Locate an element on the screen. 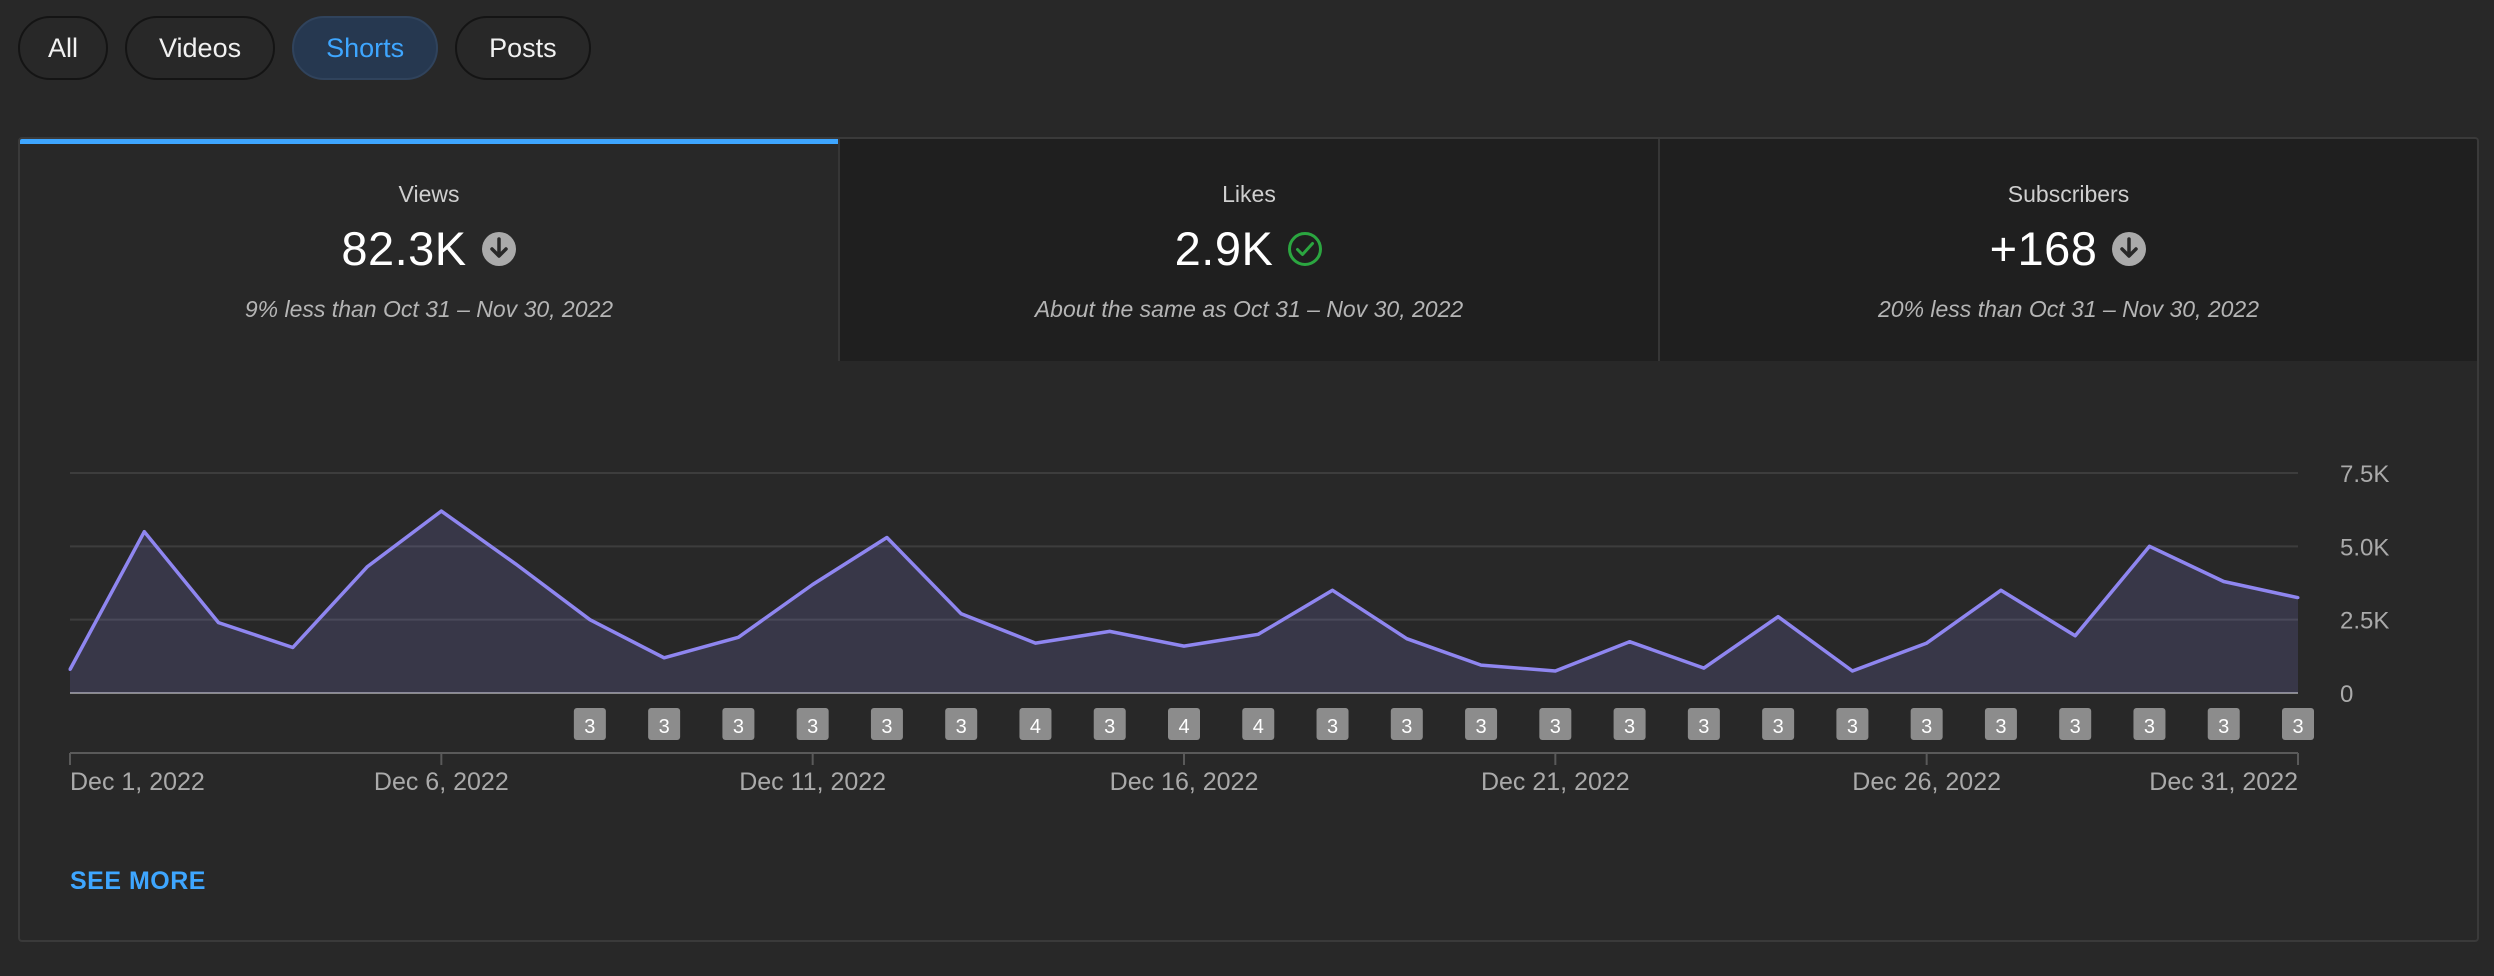  metric-label: Views is located at coordinates (429, 194).